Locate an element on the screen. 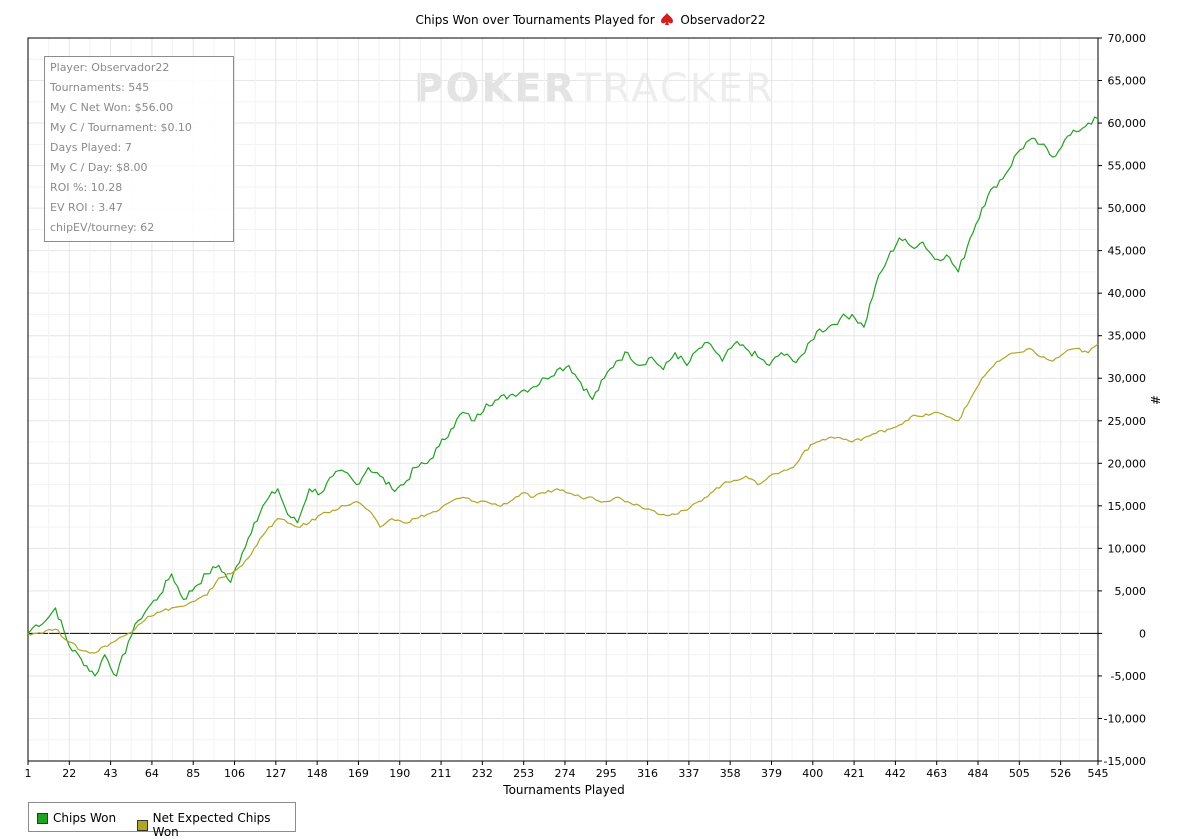 The image size is (1181, 839). x-tick-label: 463 is located at coordinates (936, 773).